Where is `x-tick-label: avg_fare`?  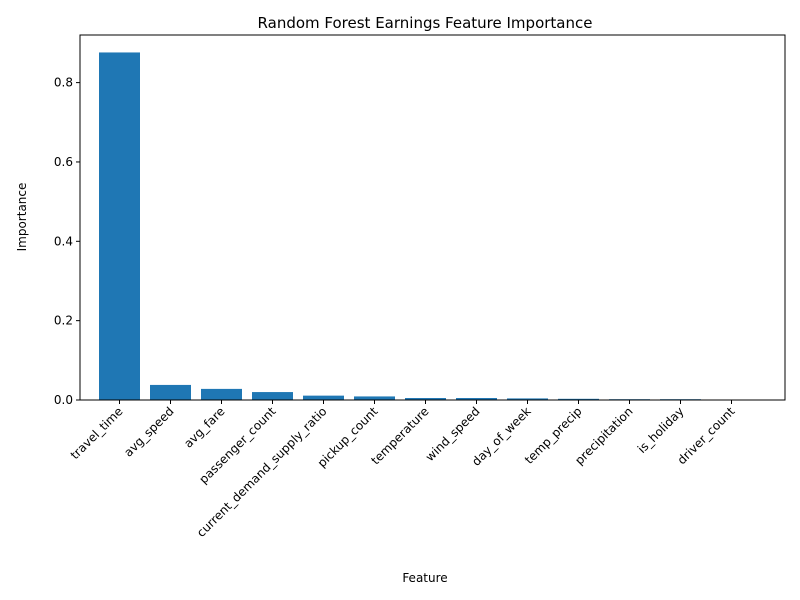
x-tick-label: avg_fare is located at coordinates (204, 427).